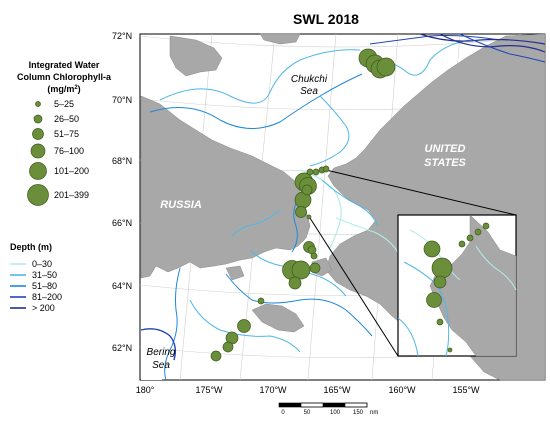 The width and height of the screenshot is (550, 428). What do you see at coordinates (122, 348) in the screenshot?
I see `lat-label: 62°N` at bounding box center [122, 348].